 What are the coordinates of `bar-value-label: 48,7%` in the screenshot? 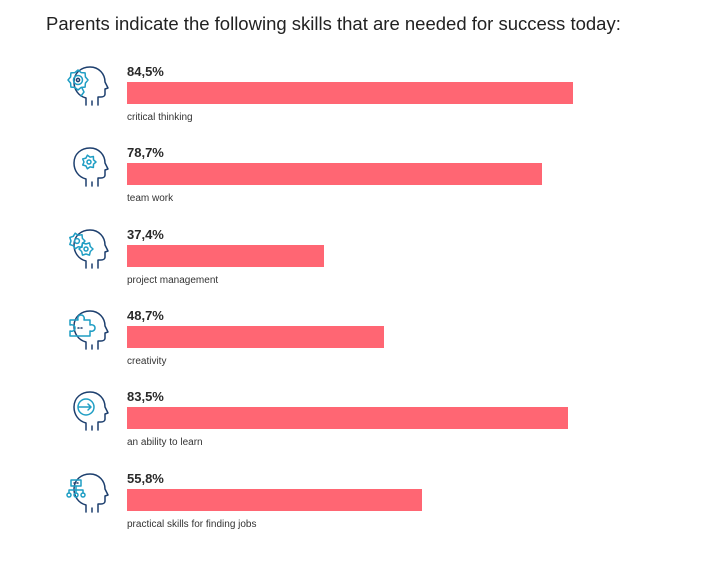 It's located at (145, 315).